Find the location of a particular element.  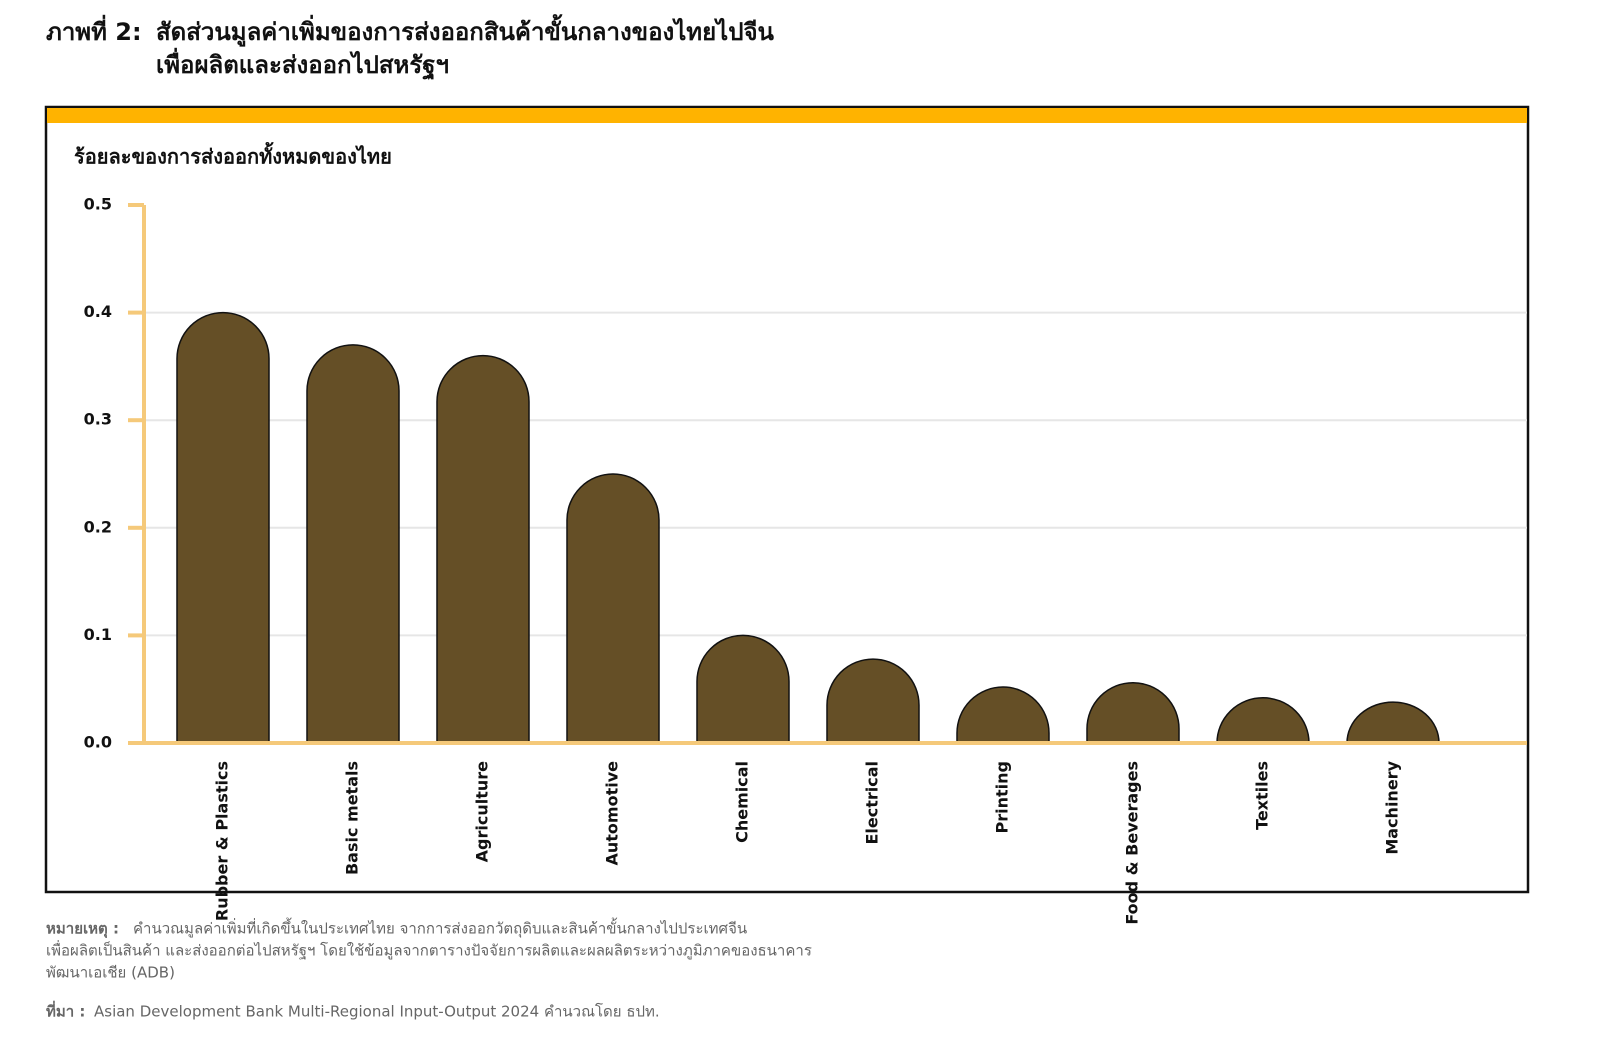

note-label: หมายเหตุ : is located at coordinates (82, 929).